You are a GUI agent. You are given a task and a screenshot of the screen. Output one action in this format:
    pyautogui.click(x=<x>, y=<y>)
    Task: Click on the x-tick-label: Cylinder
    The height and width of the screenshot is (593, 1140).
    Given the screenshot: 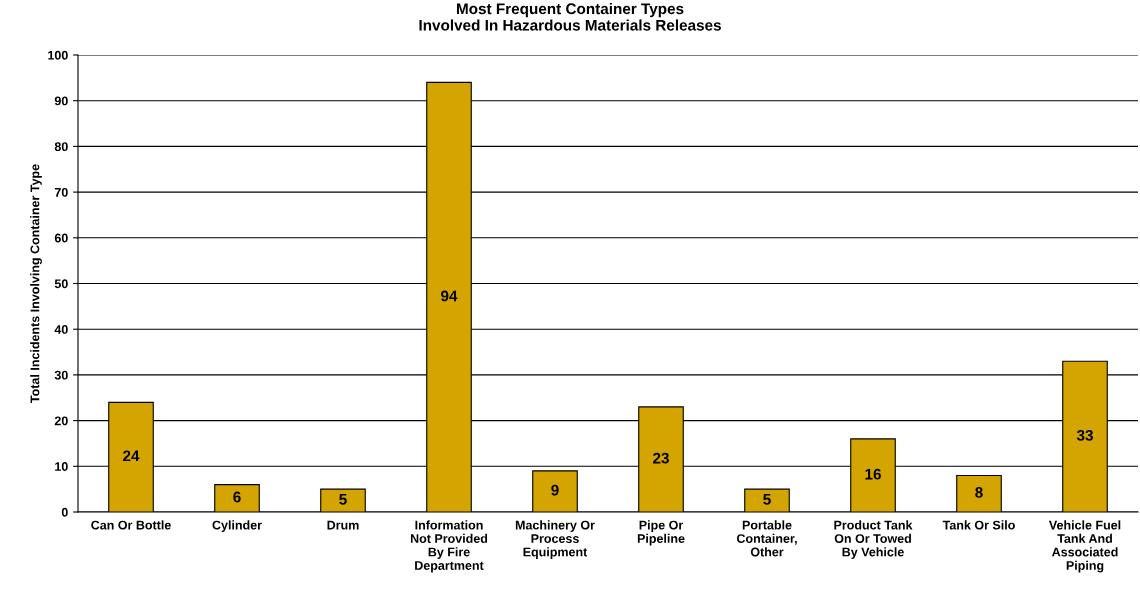 What is the action you would take?
    pyautogui.click(x=237, y=526)
    